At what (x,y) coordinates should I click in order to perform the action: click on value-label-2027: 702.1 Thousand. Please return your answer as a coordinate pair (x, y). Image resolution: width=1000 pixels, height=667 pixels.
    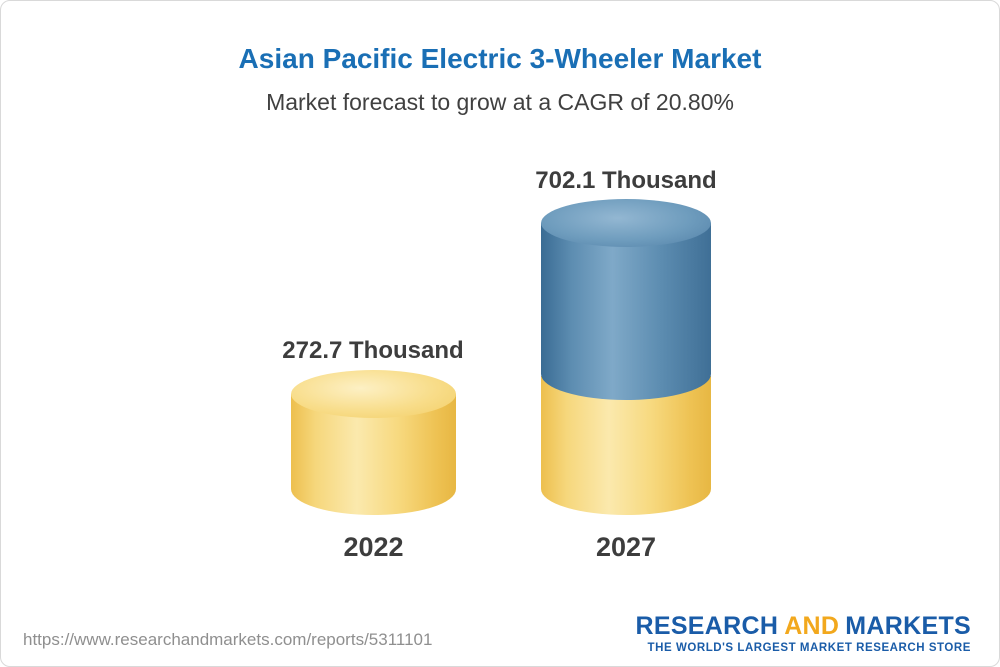
    Looking at the image, I should click on (626, 180).